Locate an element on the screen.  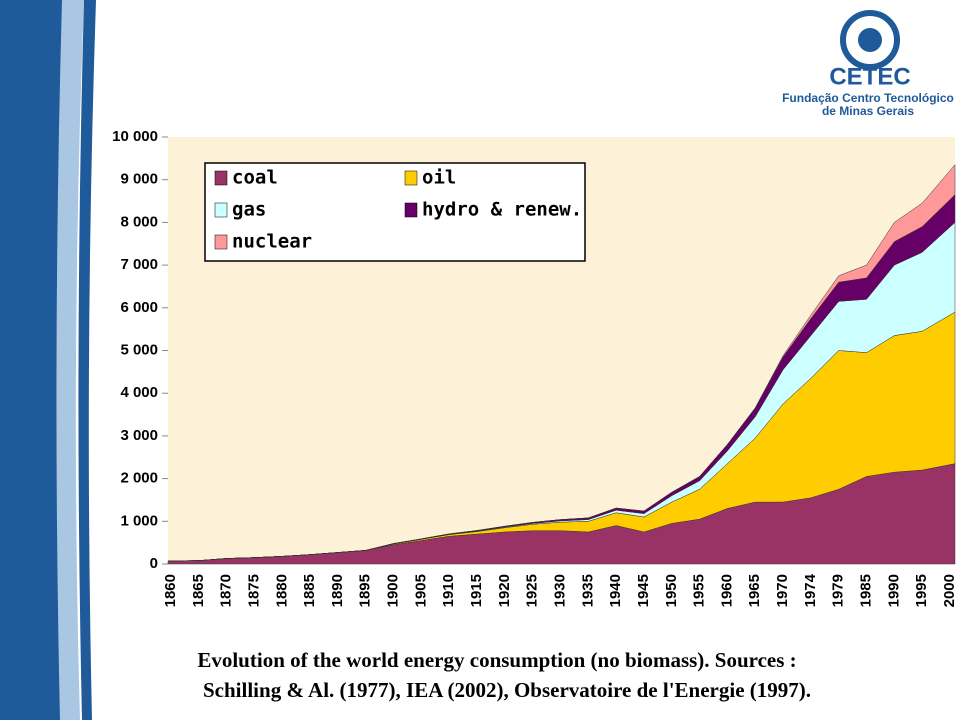
logo-line: de Minas Gerais is located at coordinates (868, 111).